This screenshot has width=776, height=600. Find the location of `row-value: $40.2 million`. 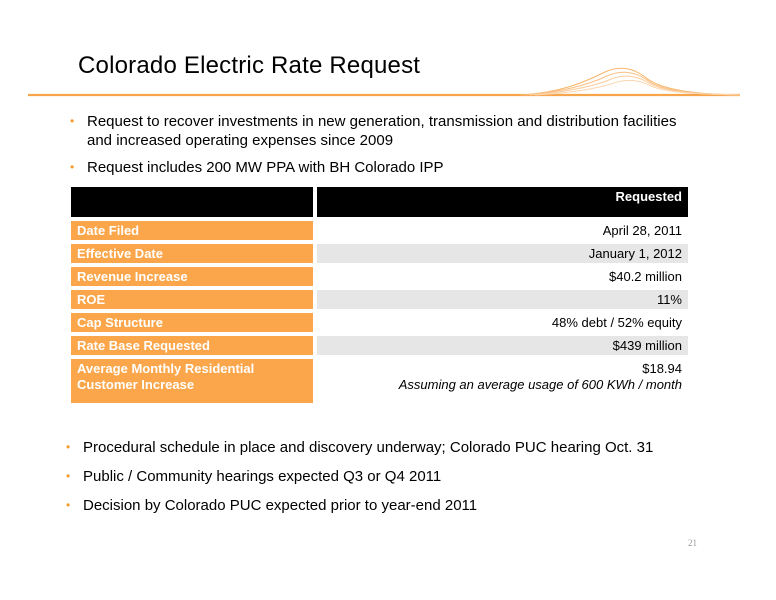

row-value: $40.2 million is located at coordinates (645, 276).